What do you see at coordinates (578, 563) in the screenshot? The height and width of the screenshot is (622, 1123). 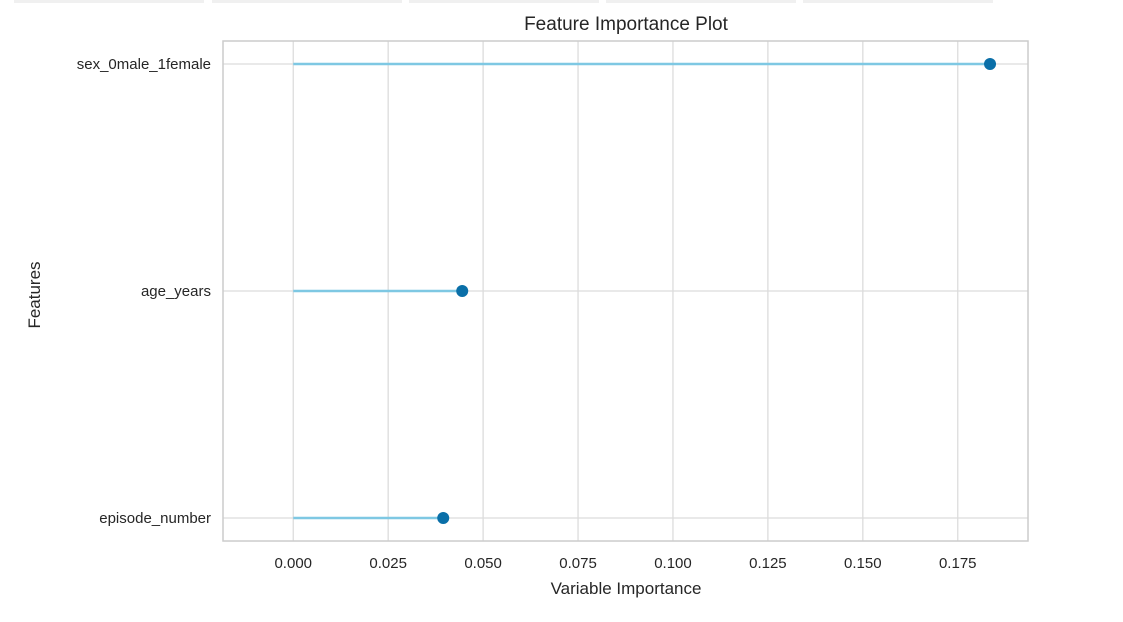 I see `x-tick-label: 0.075` at bounding box center [578, 563].